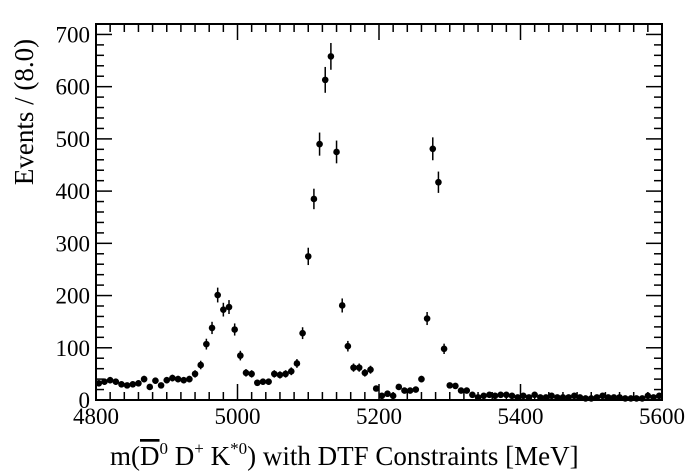  I want to click on y-tick-label: 300, so click(73, 243).